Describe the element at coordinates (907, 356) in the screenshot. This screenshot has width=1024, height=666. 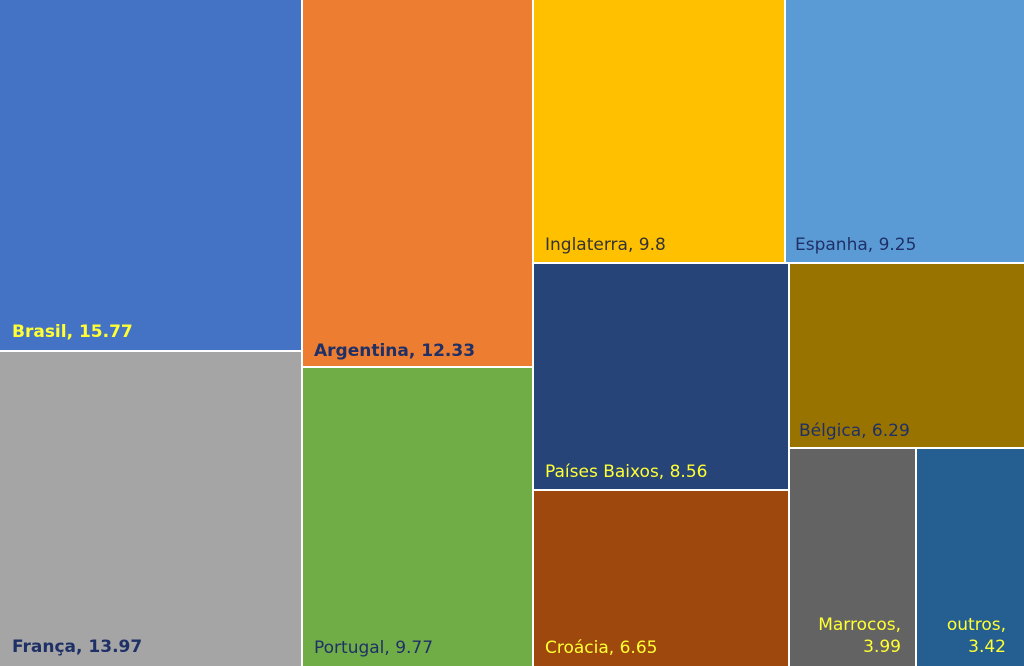
I see `tile-belgica` at that location.